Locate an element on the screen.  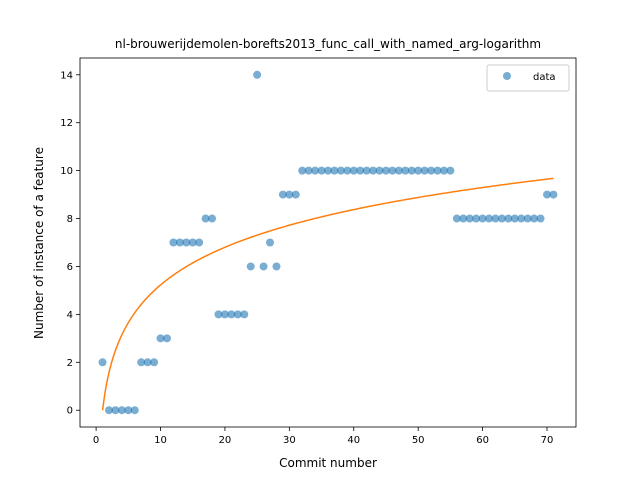
y-tick-label: 14 is located at coordinates (66, 75).